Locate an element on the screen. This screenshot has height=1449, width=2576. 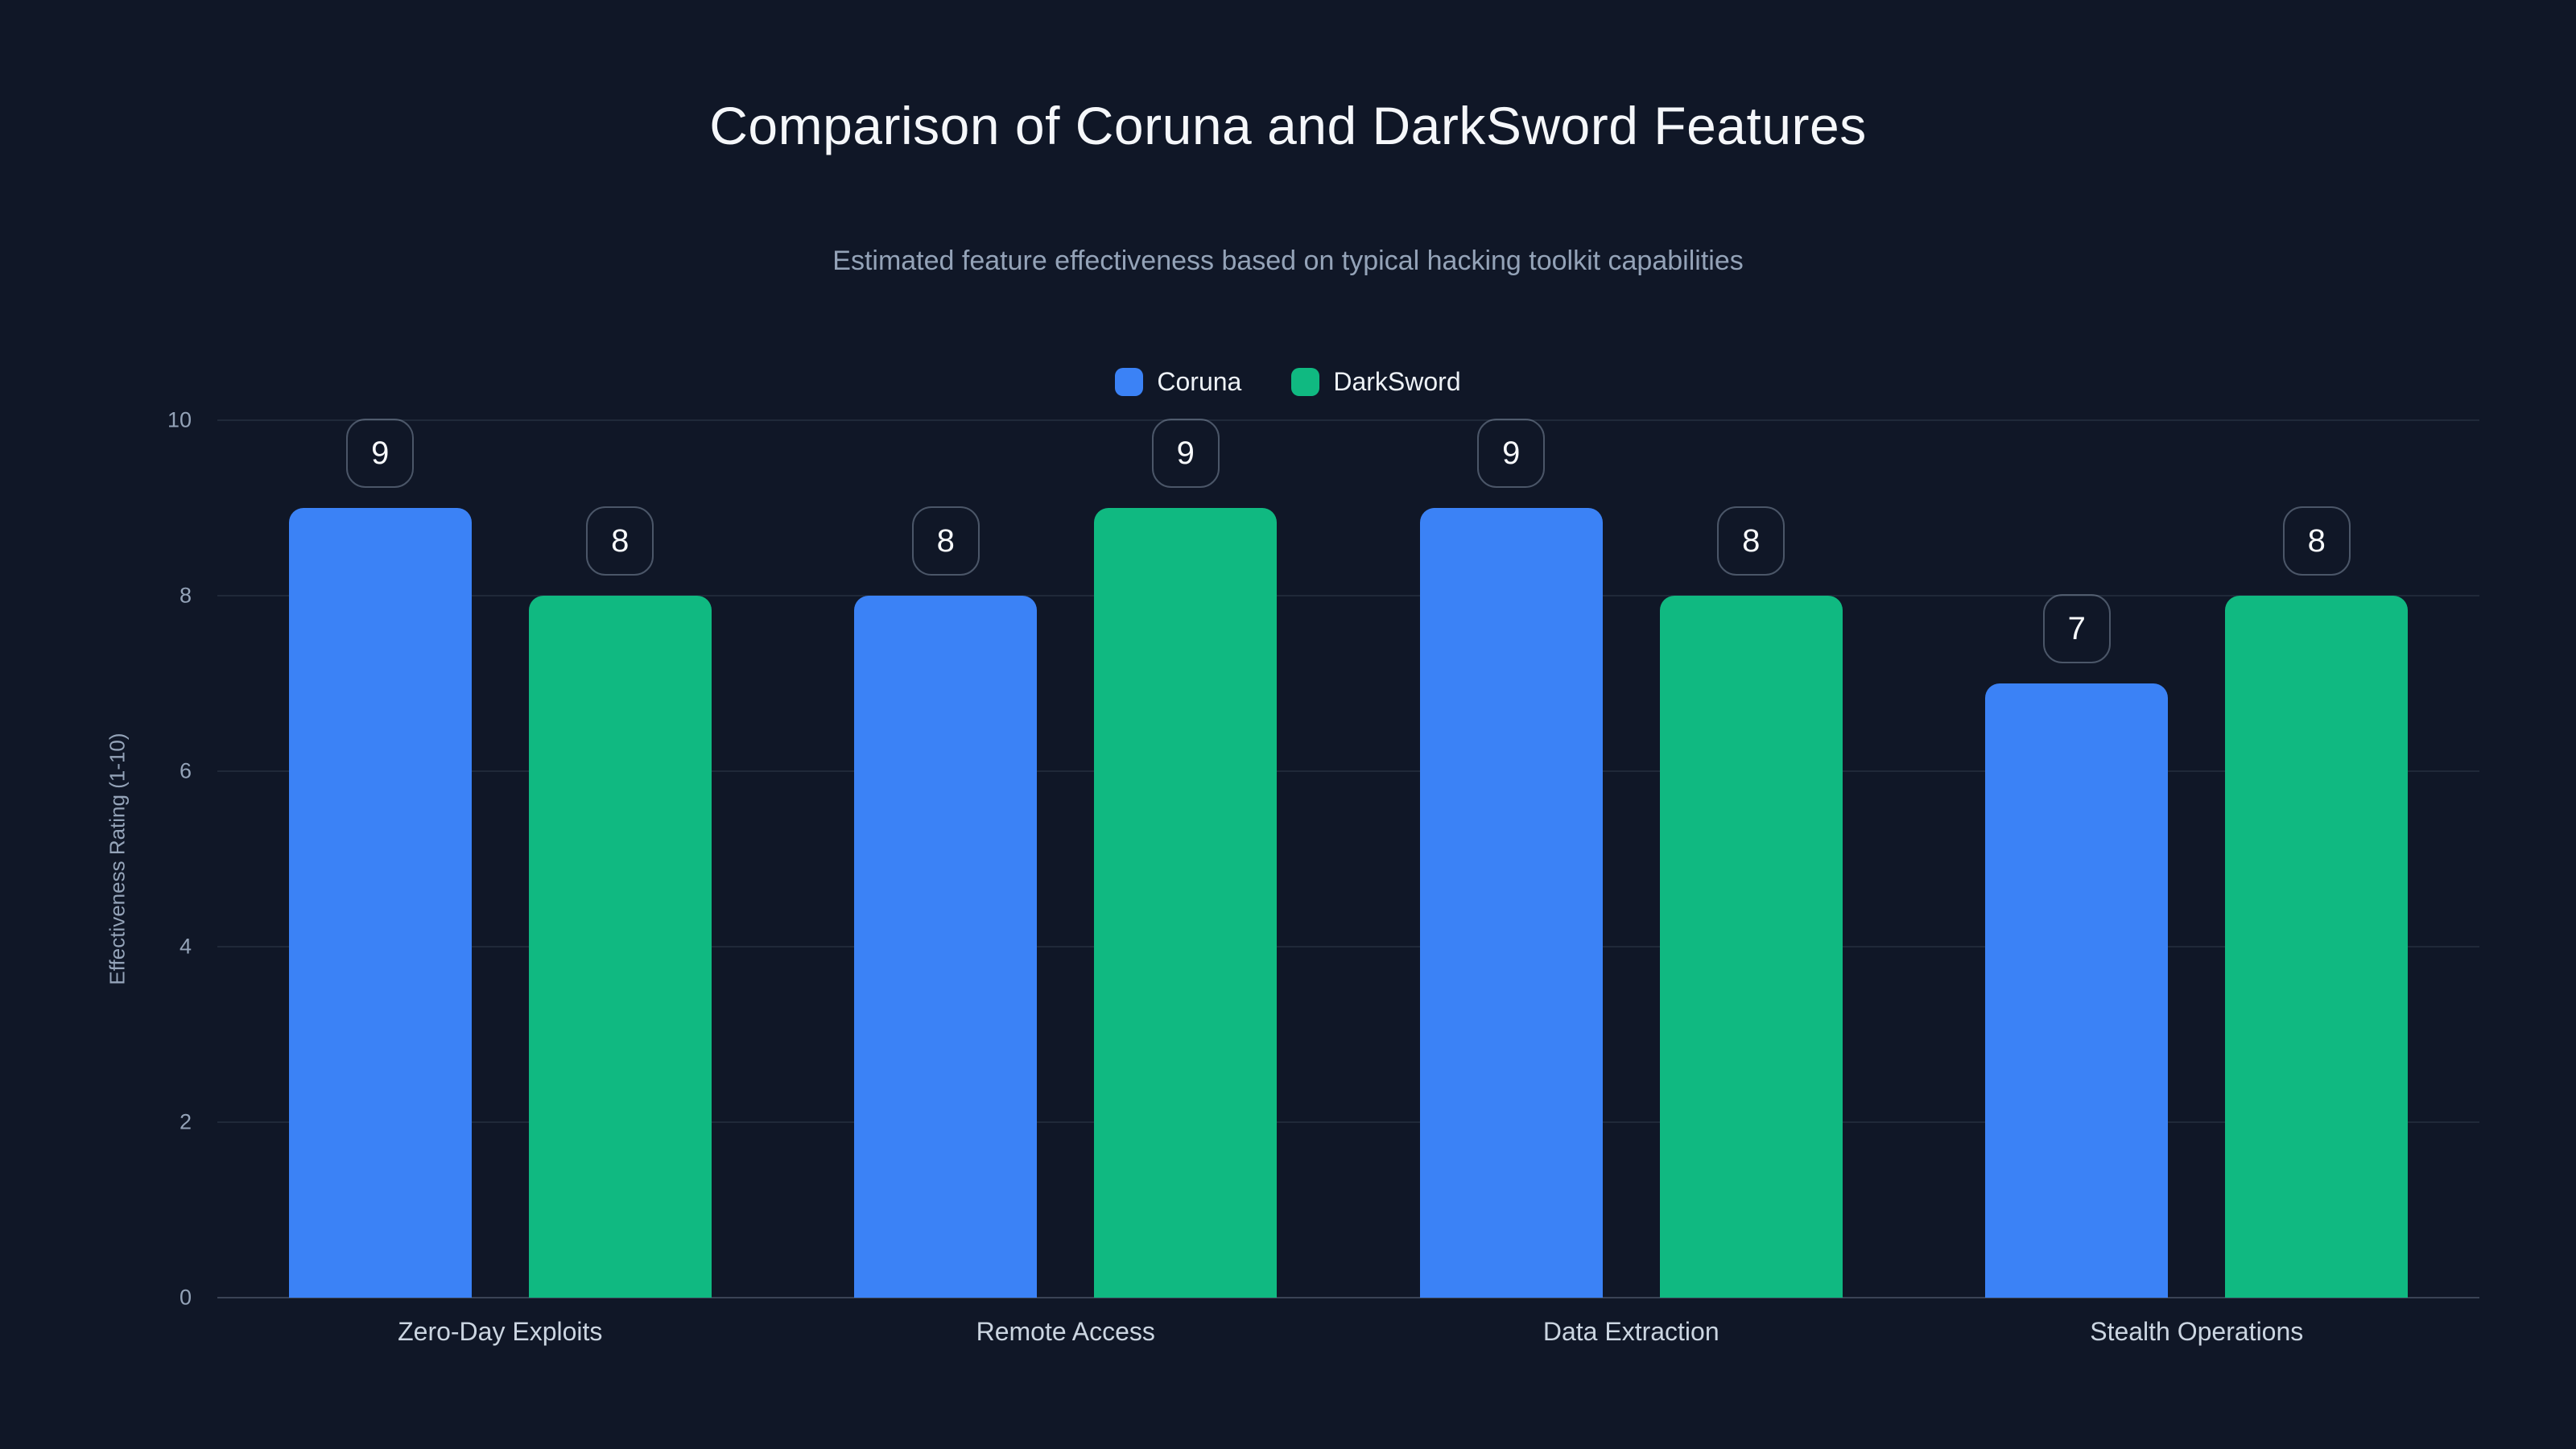
legend-swatch-coruna is located at coordinates (1129, 382).